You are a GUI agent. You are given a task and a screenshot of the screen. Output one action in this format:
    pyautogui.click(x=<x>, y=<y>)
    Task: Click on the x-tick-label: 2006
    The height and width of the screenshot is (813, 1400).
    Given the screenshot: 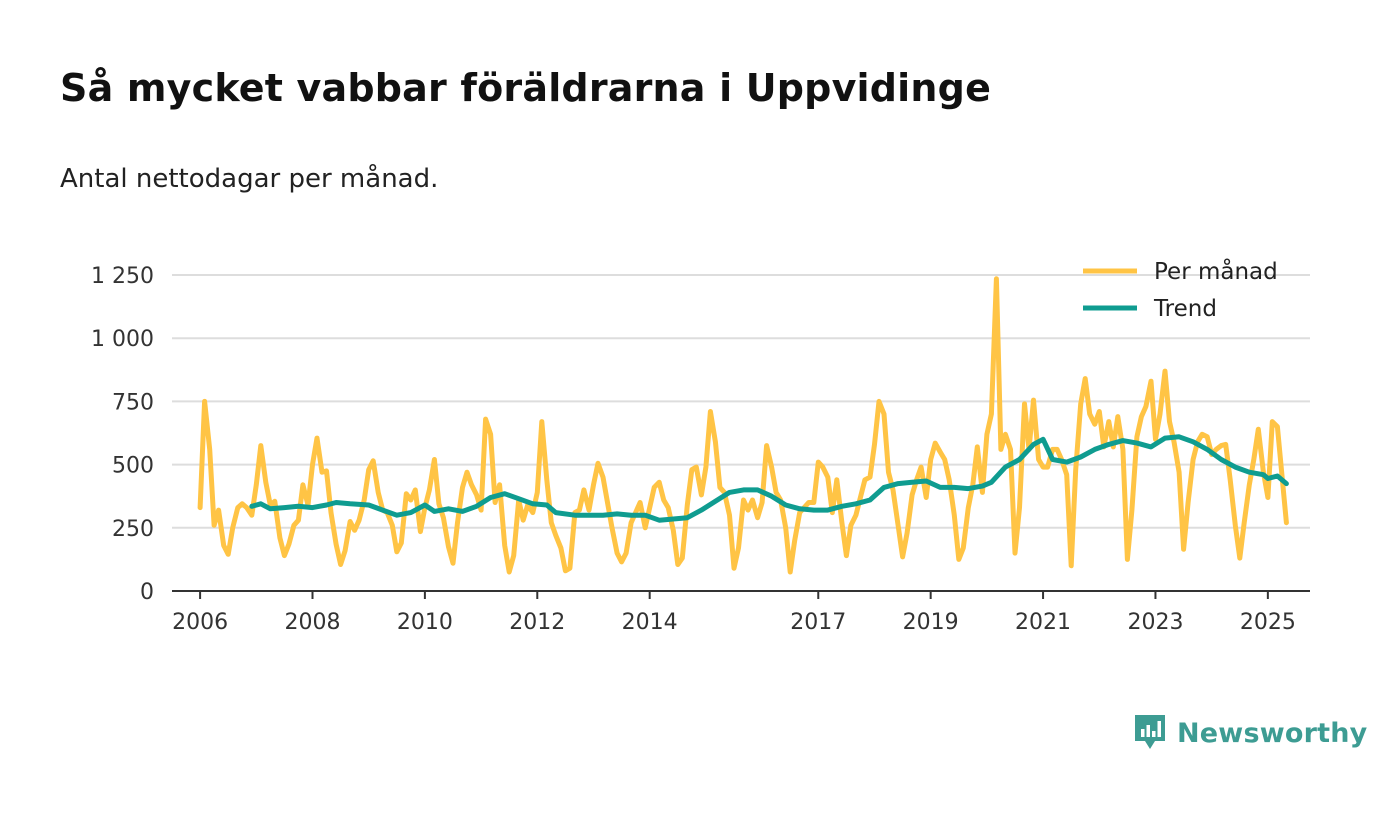 What is the action you would take?
    pyautogui.click(x=200, y=622)
    